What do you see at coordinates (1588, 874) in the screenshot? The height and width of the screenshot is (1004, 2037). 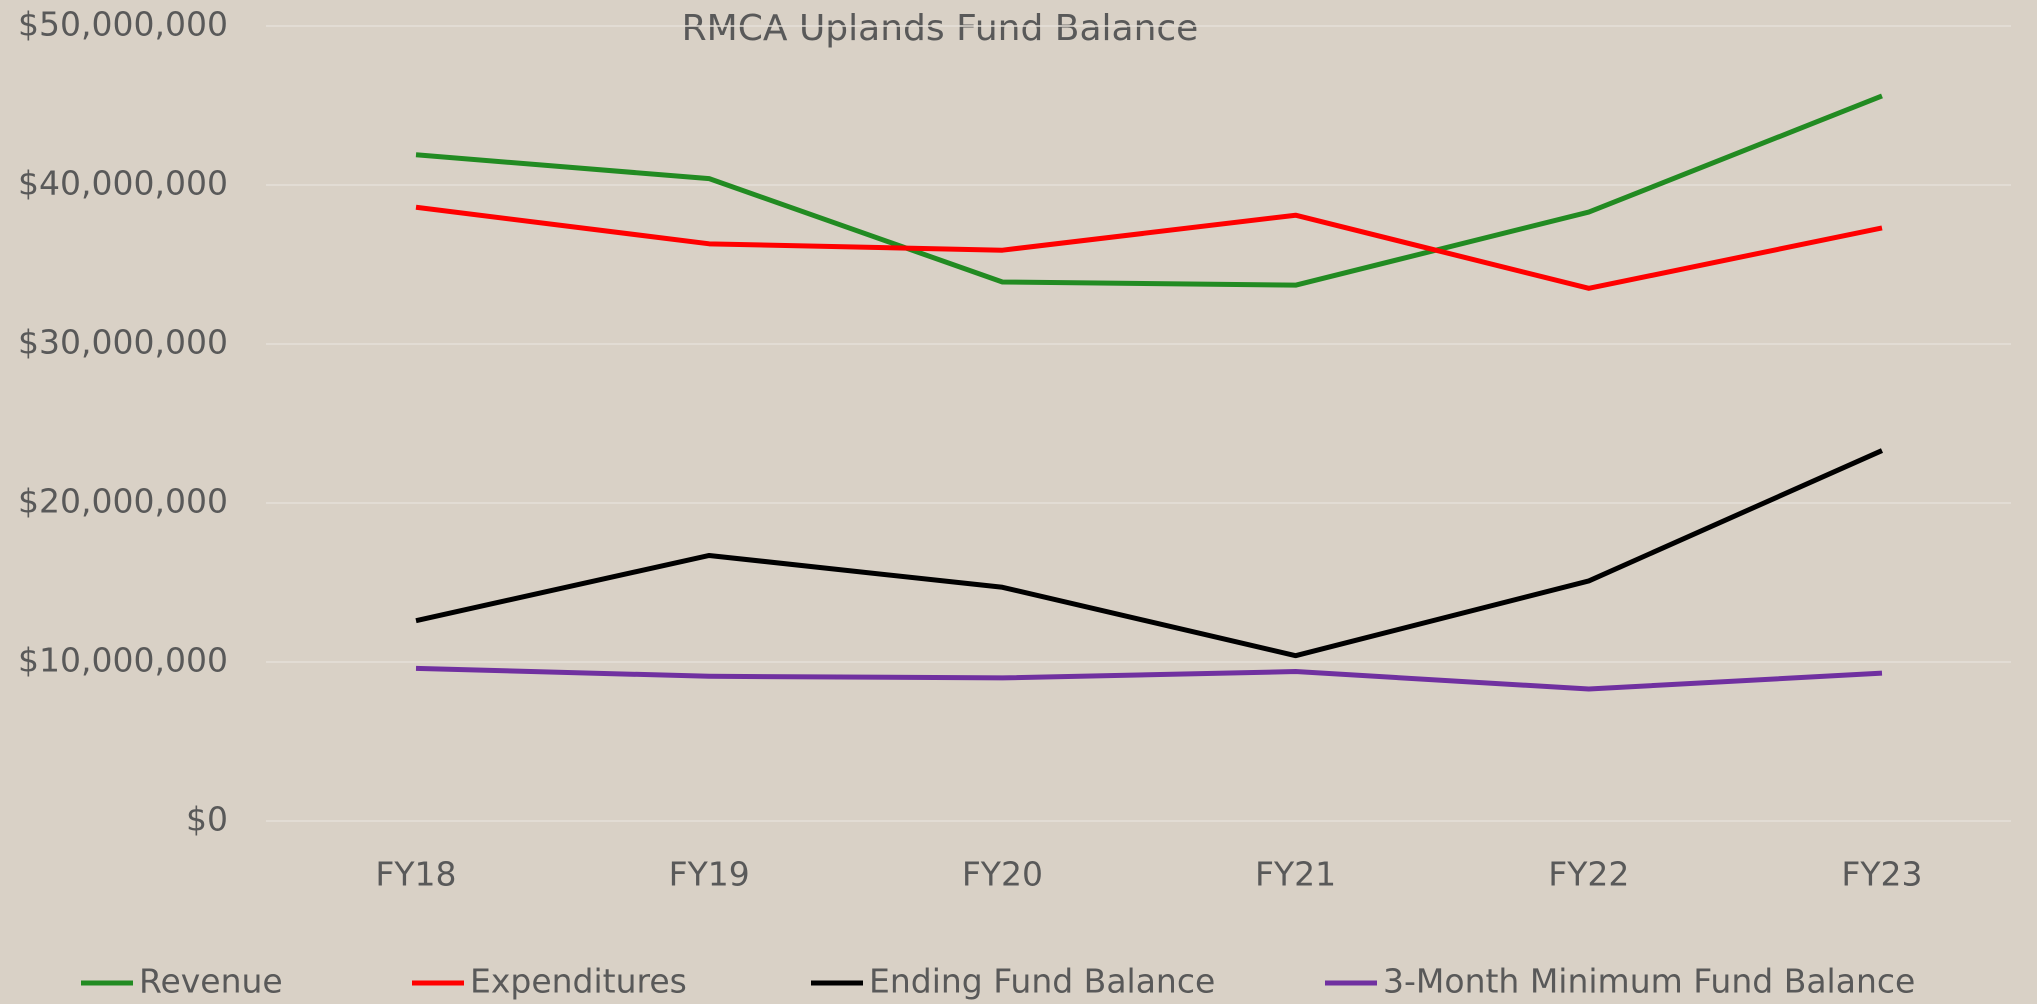 I see `x-tick-label: FY22` at bounding box center [1588, 874].